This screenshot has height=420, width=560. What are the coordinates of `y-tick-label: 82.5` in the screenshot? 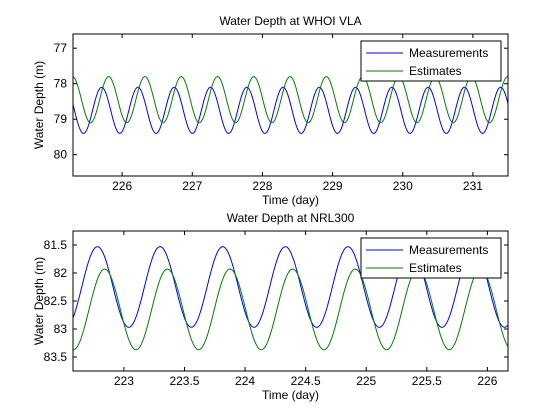 It's located at (56, 301).